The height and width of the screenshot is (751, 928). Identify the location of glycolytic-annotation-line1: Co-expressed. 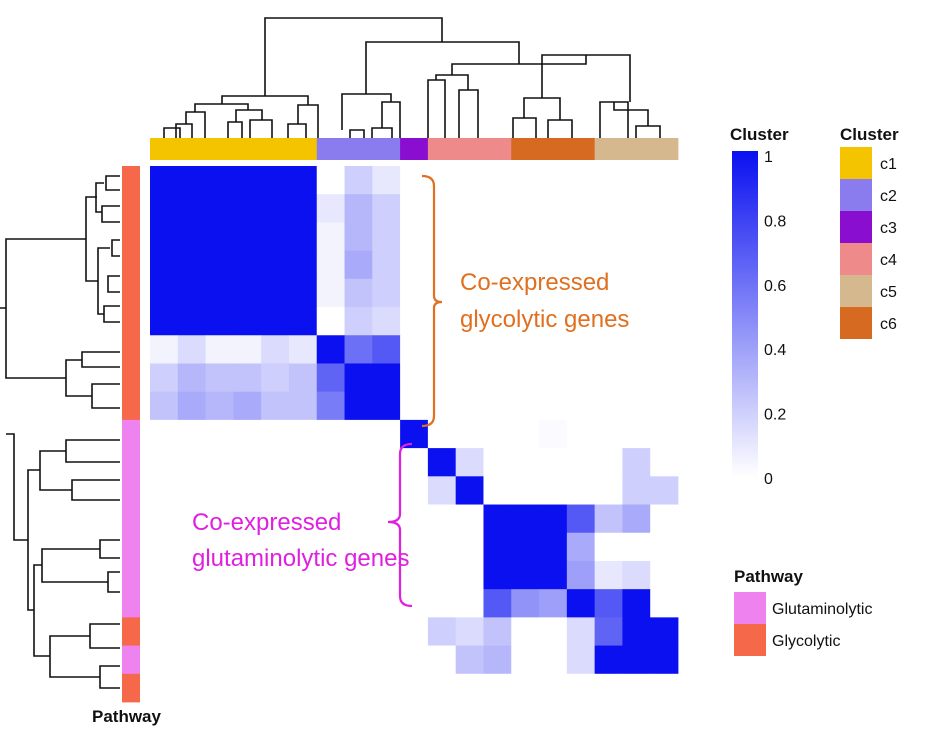
(534, 282).